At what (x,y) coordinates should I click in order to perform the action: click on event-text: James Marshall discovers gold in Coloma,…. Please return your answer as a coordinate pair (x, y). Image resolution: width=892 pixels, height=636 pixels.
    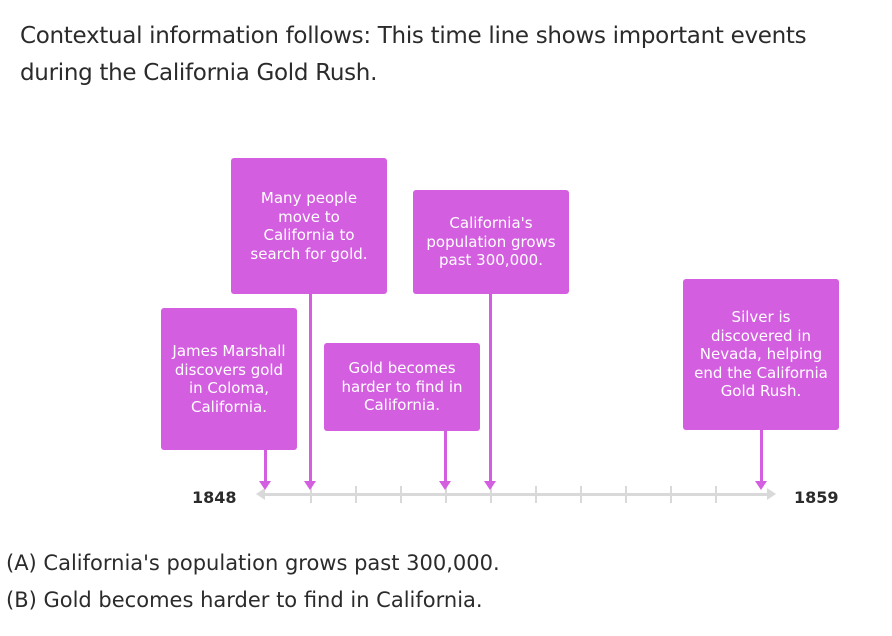
    Looking at the image, I should click on (229, 379).